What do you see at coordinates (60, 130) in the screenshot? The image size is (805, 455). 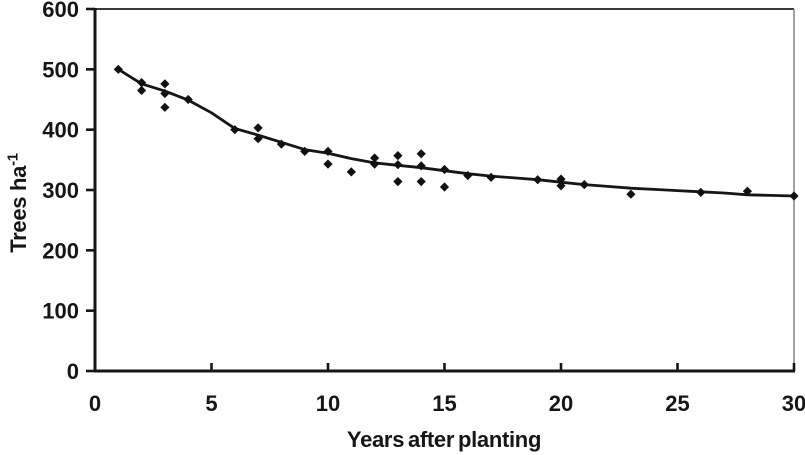 I see `y-tick-label: 400` at bounding box center [60, 130].